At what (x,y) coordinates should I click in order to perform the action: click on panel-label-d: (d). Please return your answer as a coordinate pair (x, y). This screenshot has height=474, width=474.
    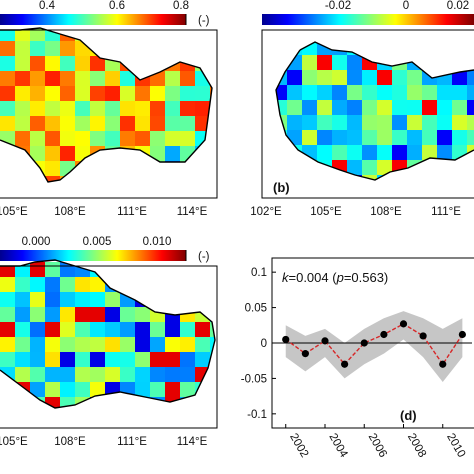
    Looking at the image, I should click on (408, 415).